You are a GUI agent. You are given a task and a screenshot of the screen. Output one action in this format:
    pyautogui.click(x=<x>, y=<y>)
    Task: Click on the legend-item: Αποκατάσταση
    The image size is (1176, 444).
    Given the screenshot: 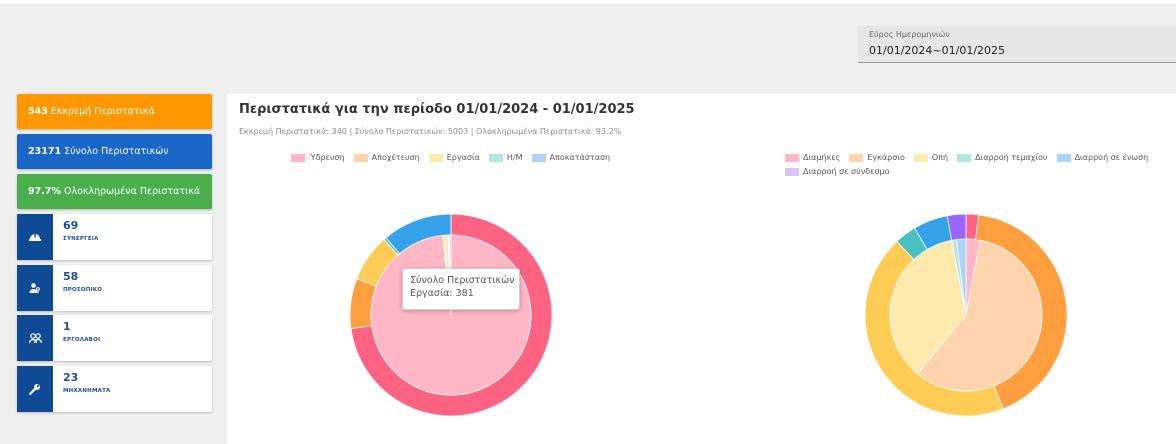 What is the action you would take?
    pyautogui.click(x=571, y=157)
    